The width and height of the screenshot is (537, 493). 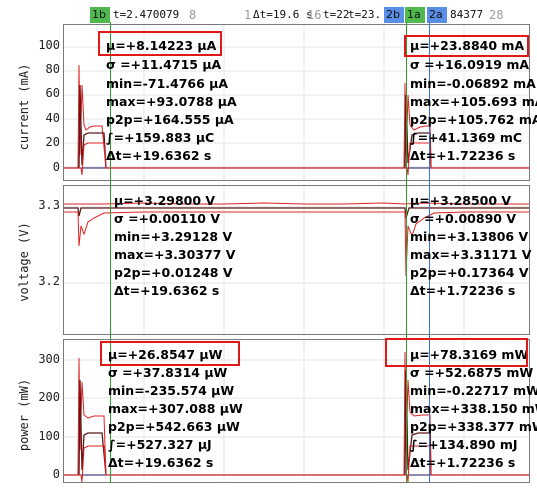 What do you see at coordinates (52, 93) in the screenshot?
I see `current-tick: 60` at bounding box center [52, 93].